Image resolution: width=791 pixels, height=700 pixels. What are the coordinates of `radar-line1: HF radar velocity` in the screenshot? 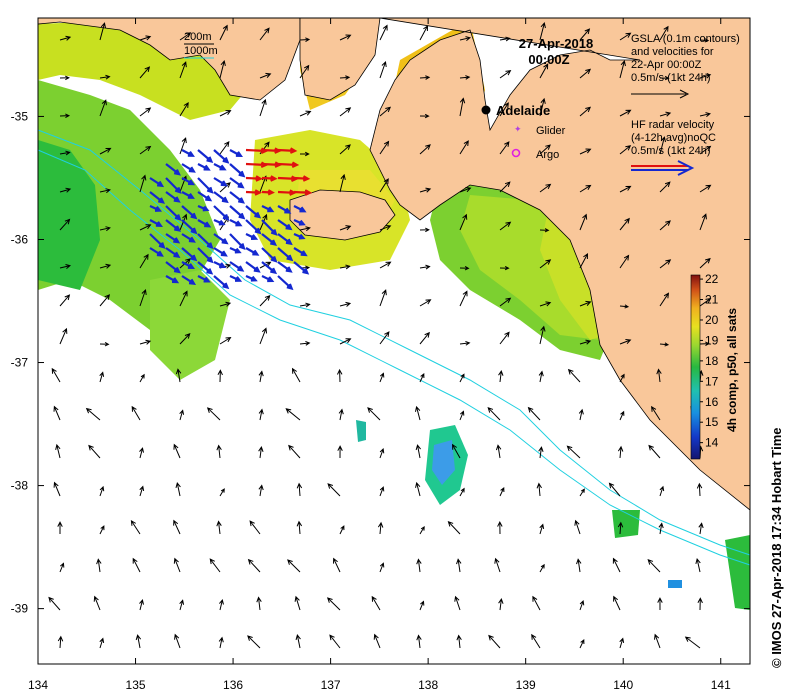 It's located at (673, 125).